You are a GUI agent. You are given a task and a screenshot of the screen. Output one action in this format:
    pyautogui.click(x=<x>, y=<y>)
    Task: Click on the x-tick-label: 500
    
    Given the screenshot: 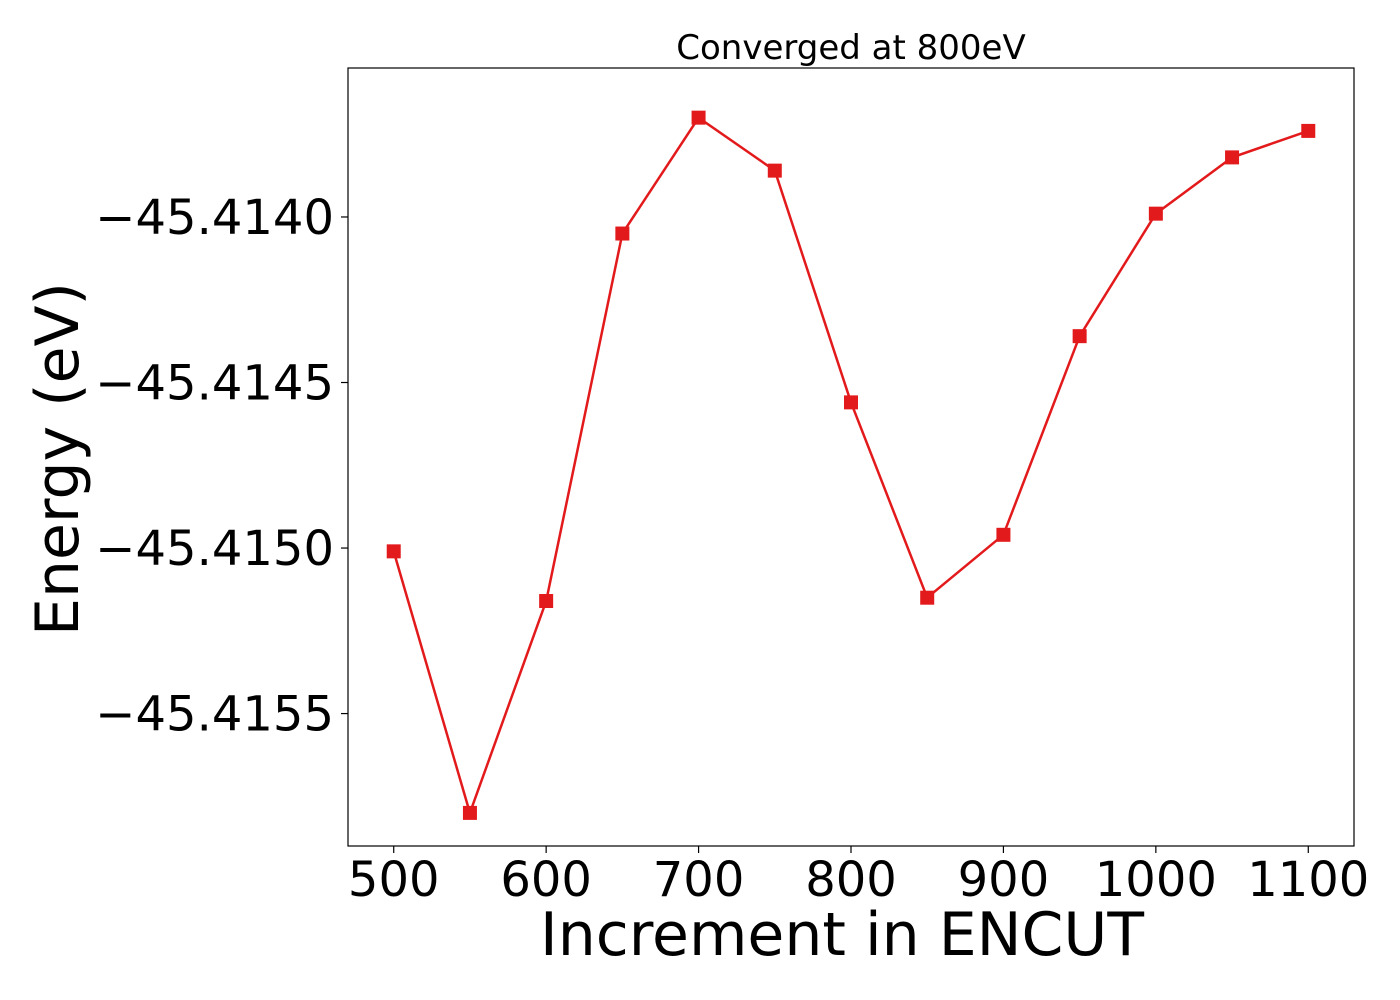 What is the action you would take?
    pyautogui.click(x=394, y=880)
    